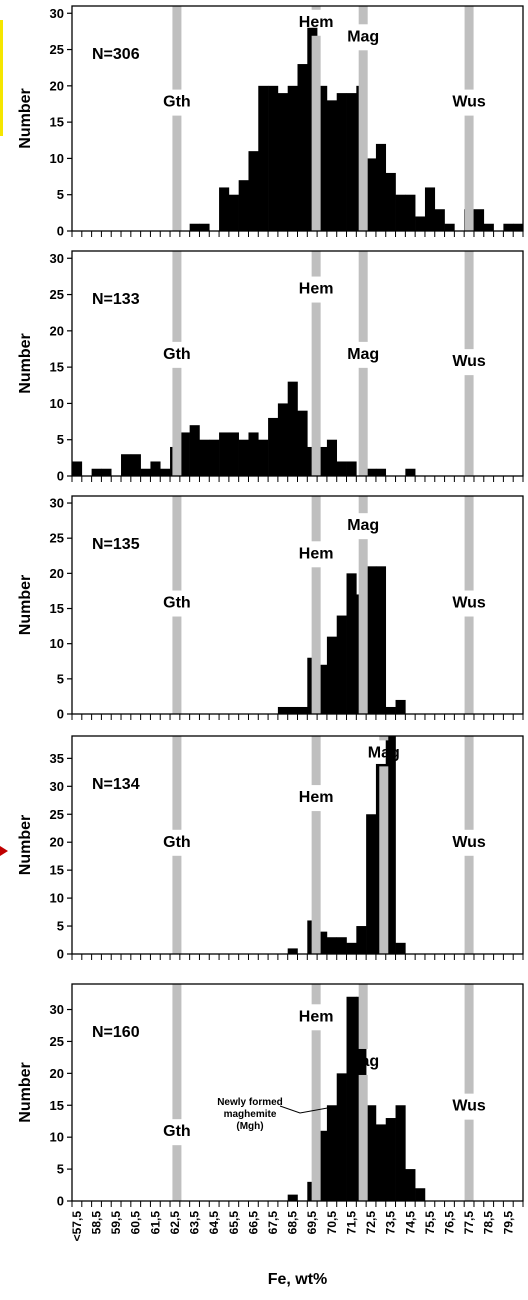 The height and width of the screenshot is (1300, 528). Describe the element at coordinates (116, 54) in the screenshot. I see `sample-count-label: N=306` at that location.